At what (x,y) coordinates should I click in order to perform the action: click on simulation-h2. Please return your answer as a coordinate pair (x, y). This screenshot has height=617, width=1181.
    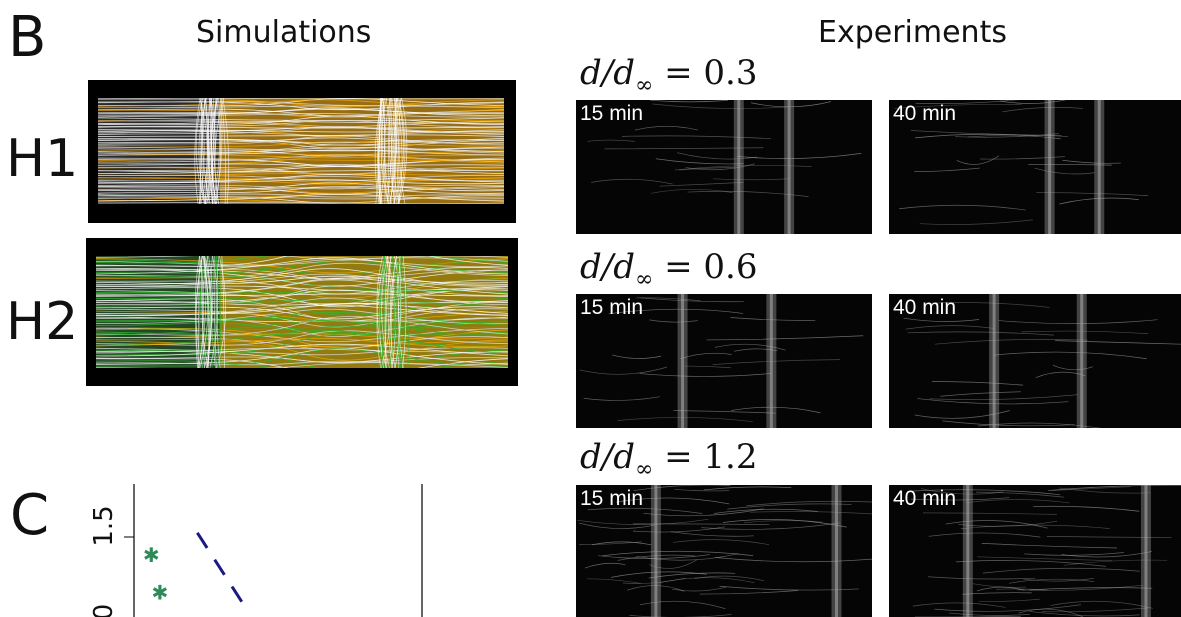
    Looking at the image, I should click on (302, 312).